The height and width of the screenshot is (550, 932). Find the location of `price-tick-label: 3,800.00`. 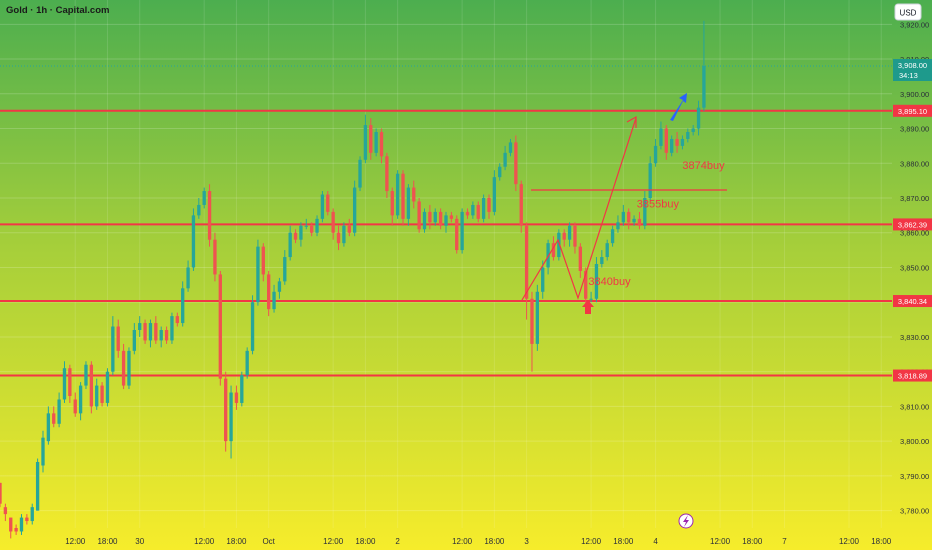

price-tick-label: 3,800.00 is located at coordinates (914, 441).